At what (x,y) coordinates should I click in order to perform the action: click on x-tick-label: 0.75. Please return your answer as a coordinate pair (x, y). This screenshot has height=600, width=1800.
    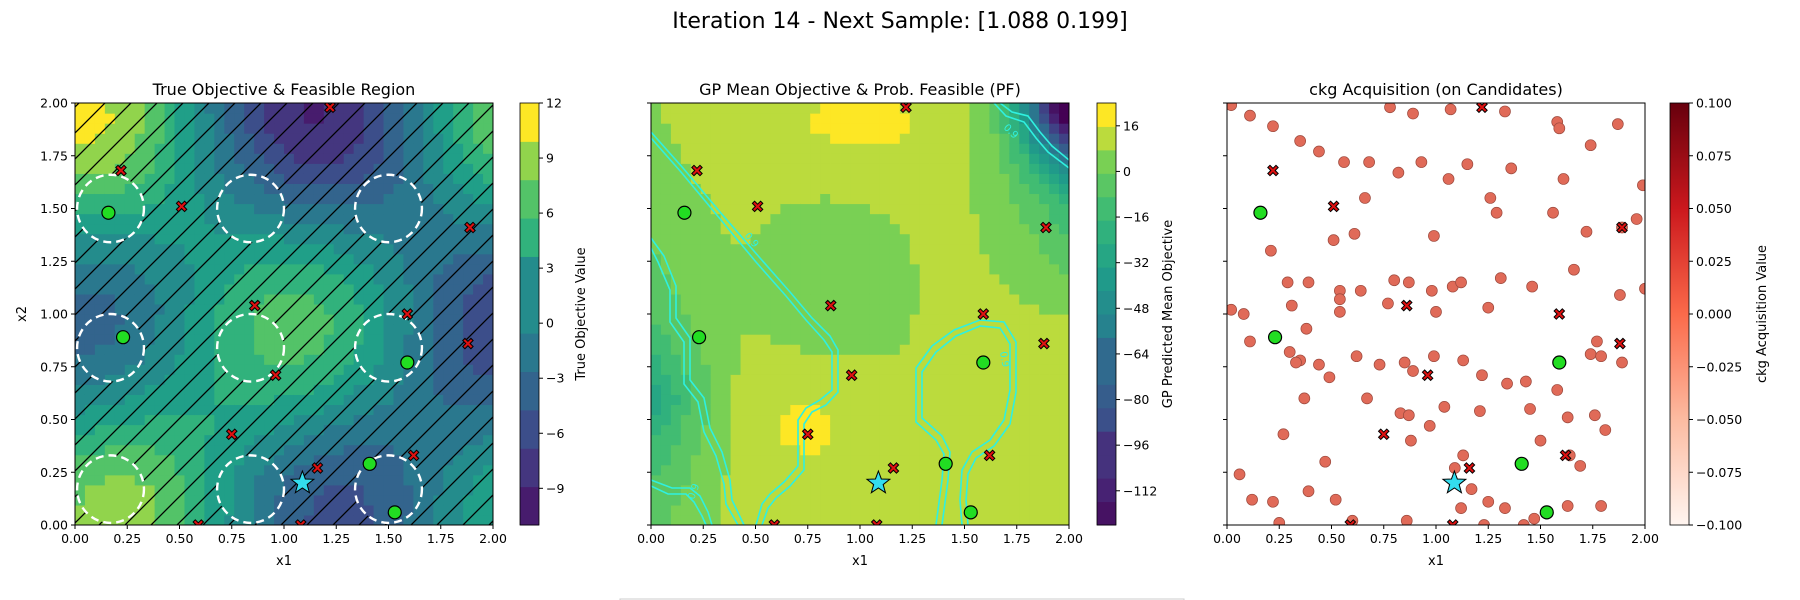
    Looking at the image, I should click on (232, 538).